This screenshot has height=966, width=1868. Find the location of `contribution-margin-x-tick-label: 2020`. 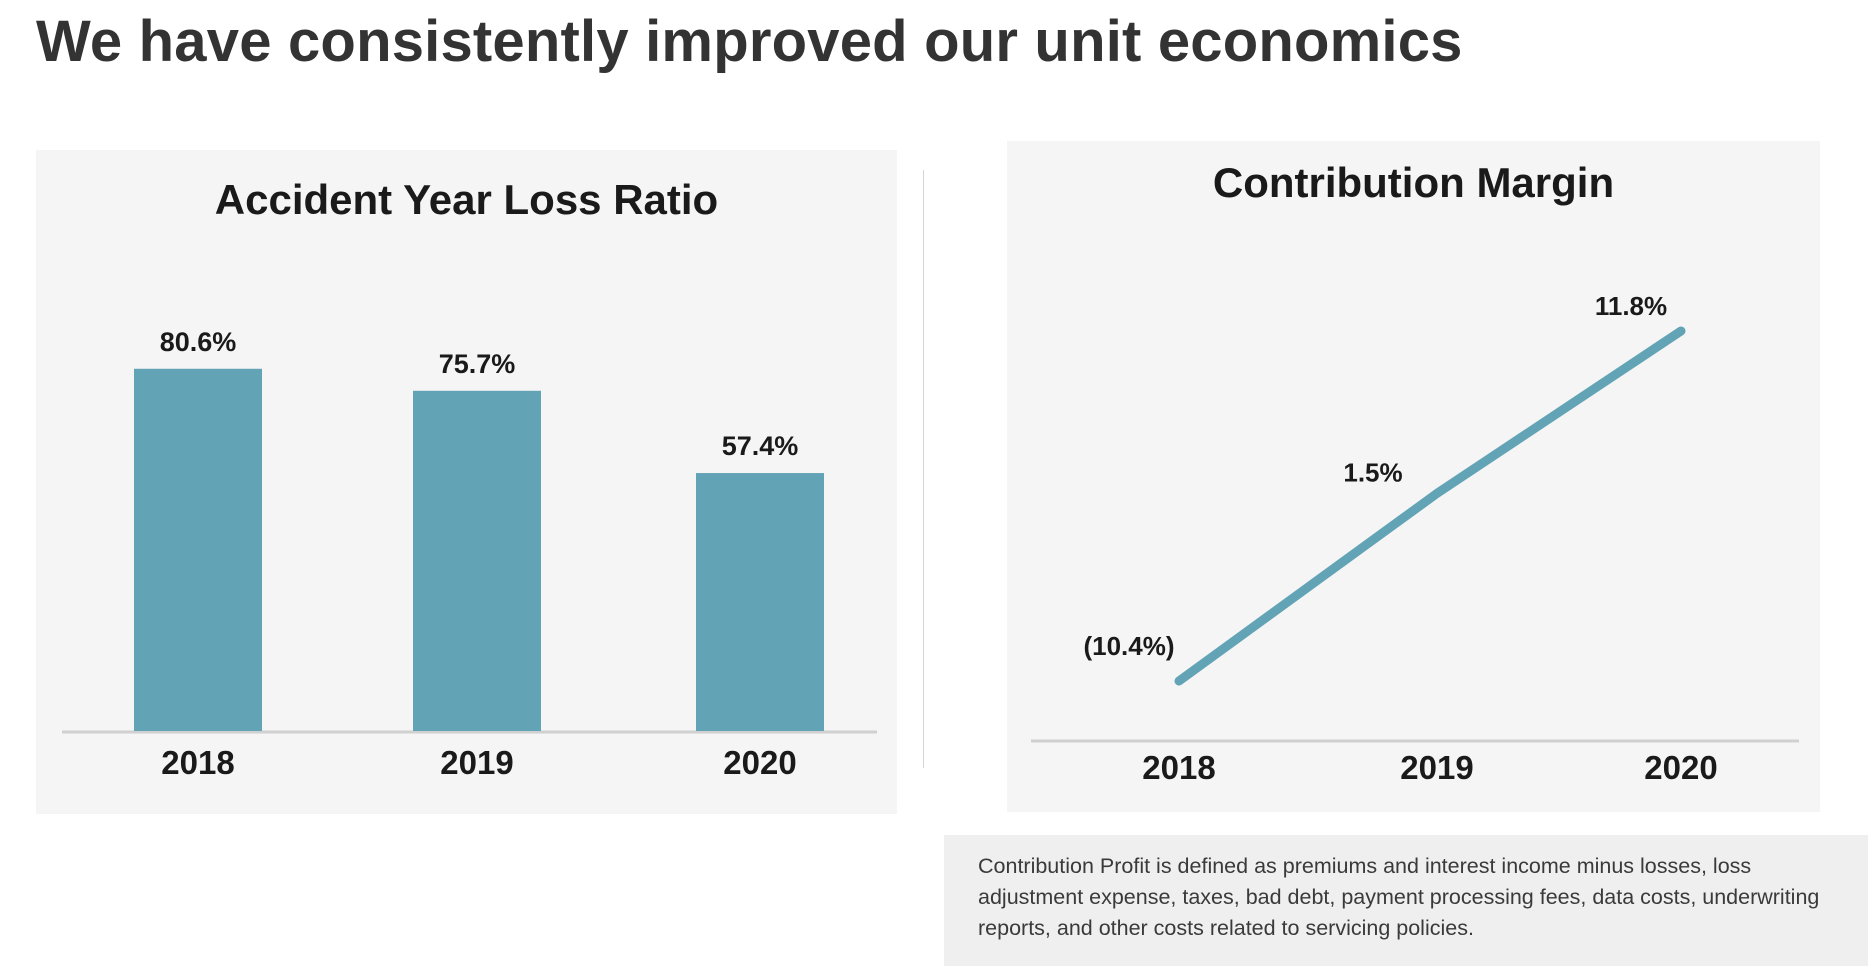

contribution-margin-x-tick-label: 2020 is located at coordinates (1680, 767).